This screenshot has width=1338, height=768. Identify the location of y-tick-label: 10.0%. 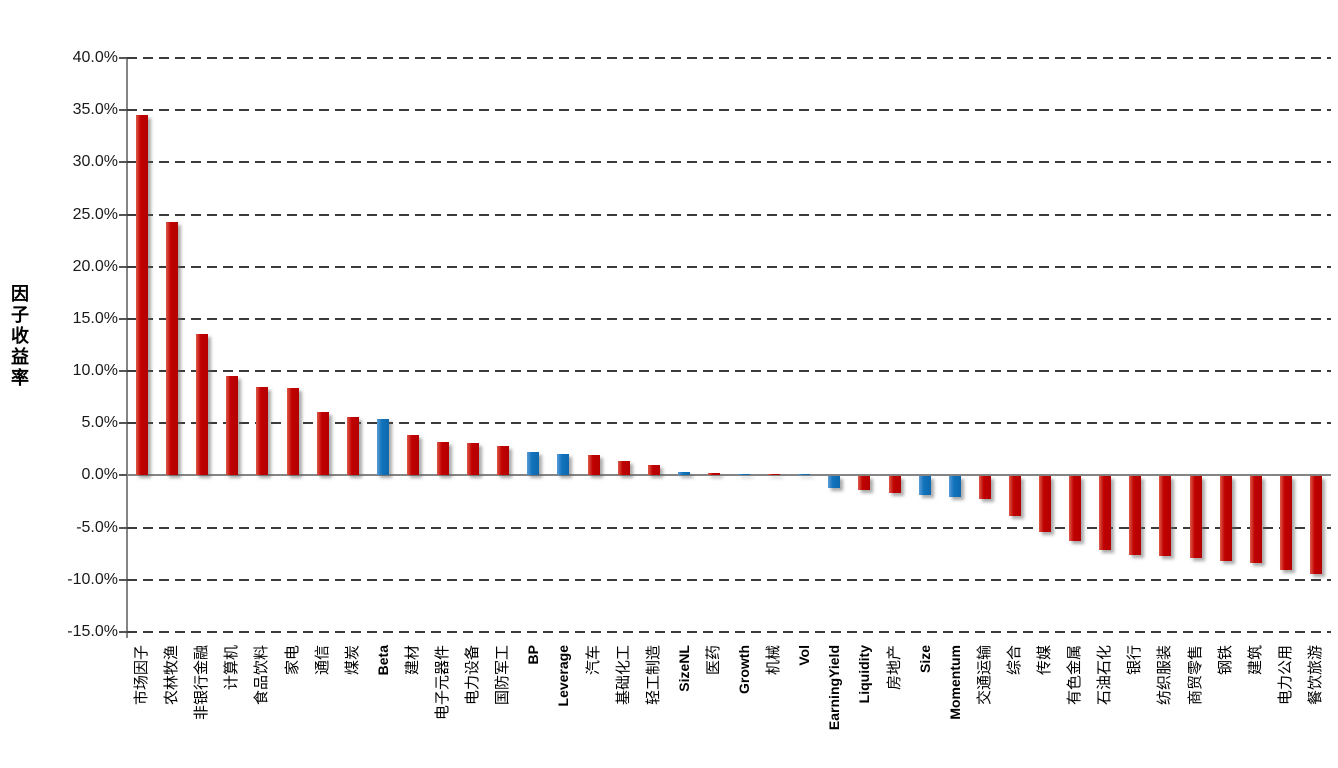
(95, 371).